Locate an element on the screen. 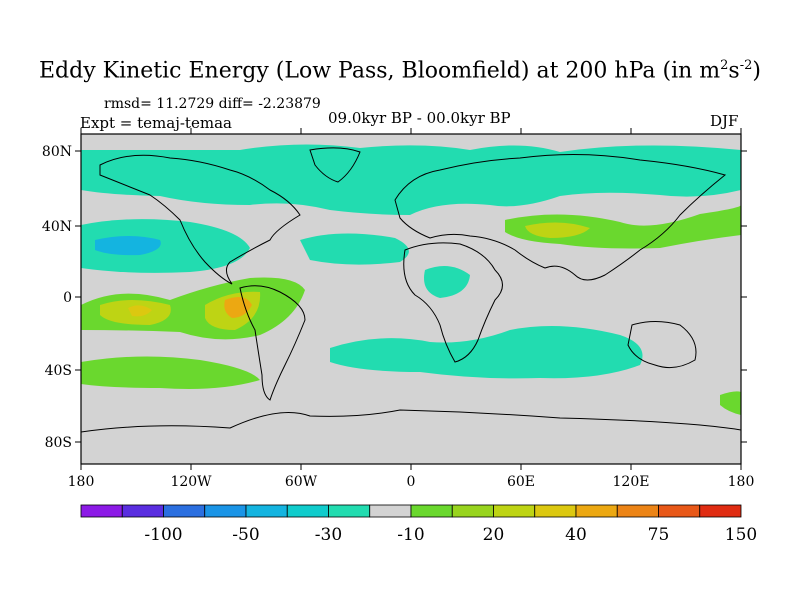 This screenshot has height=600, width=800. north-pacific-core is located at coordinates (128, 246).